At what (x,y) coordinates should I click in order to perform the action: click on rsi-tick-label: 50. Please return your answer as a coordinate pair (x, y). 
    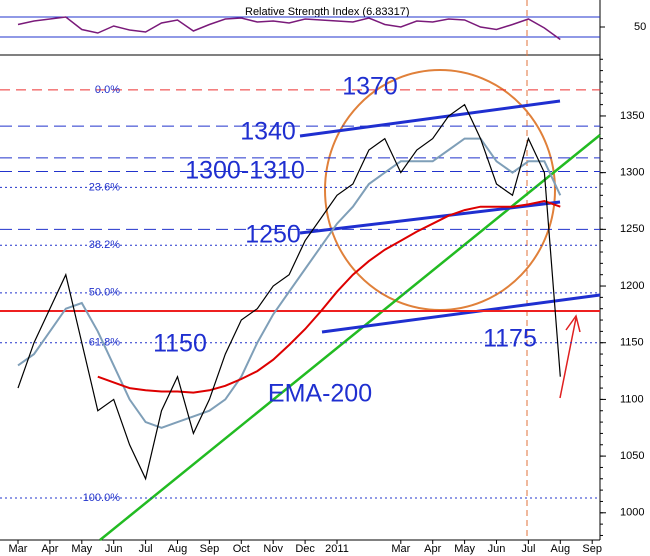
    Looking at the image, I should click on (640, 27).